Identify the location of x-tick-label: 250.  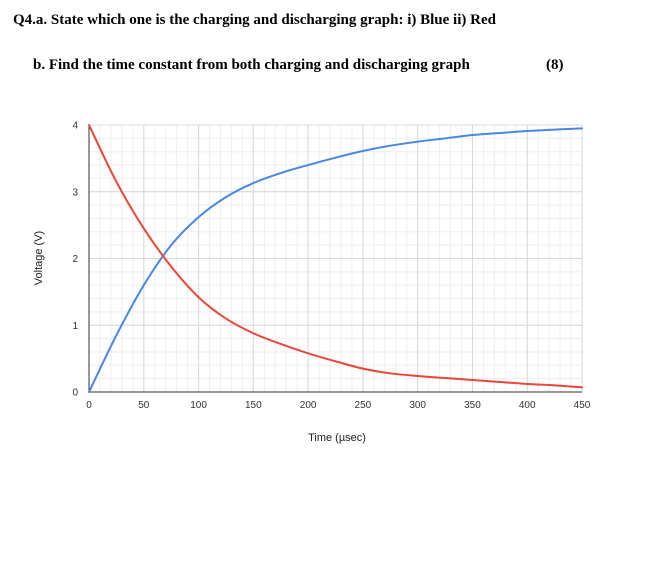
(363, 405).